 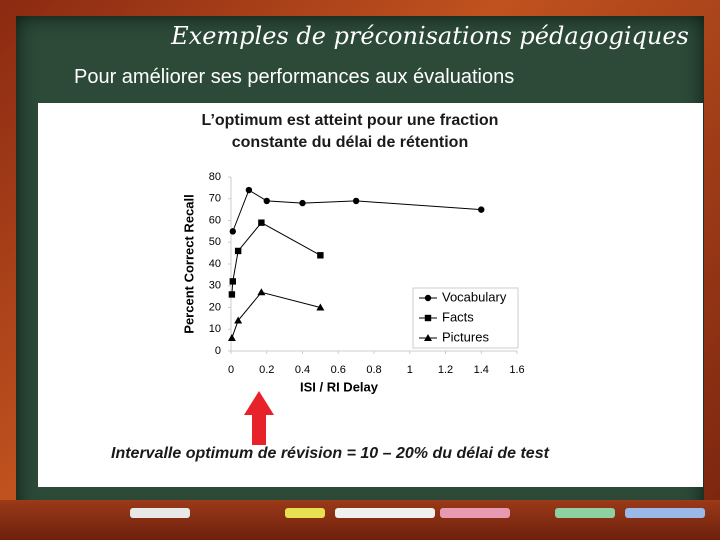 I want to click on x-tick-label: 1, so click(x=410, y=370).